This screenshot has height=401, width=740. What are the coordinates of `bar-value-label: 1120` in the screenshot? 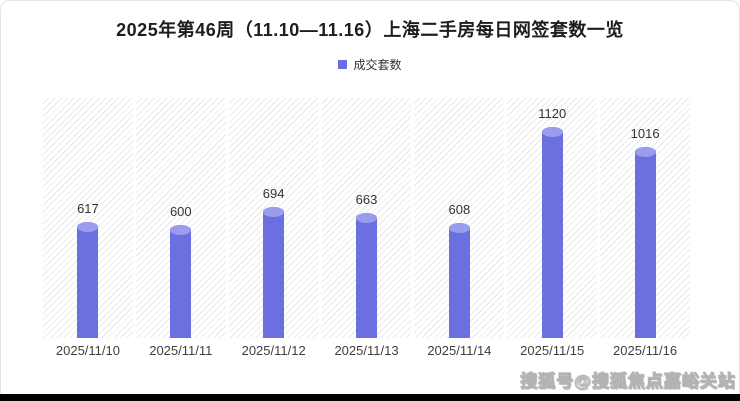 It's located at (552, 113).